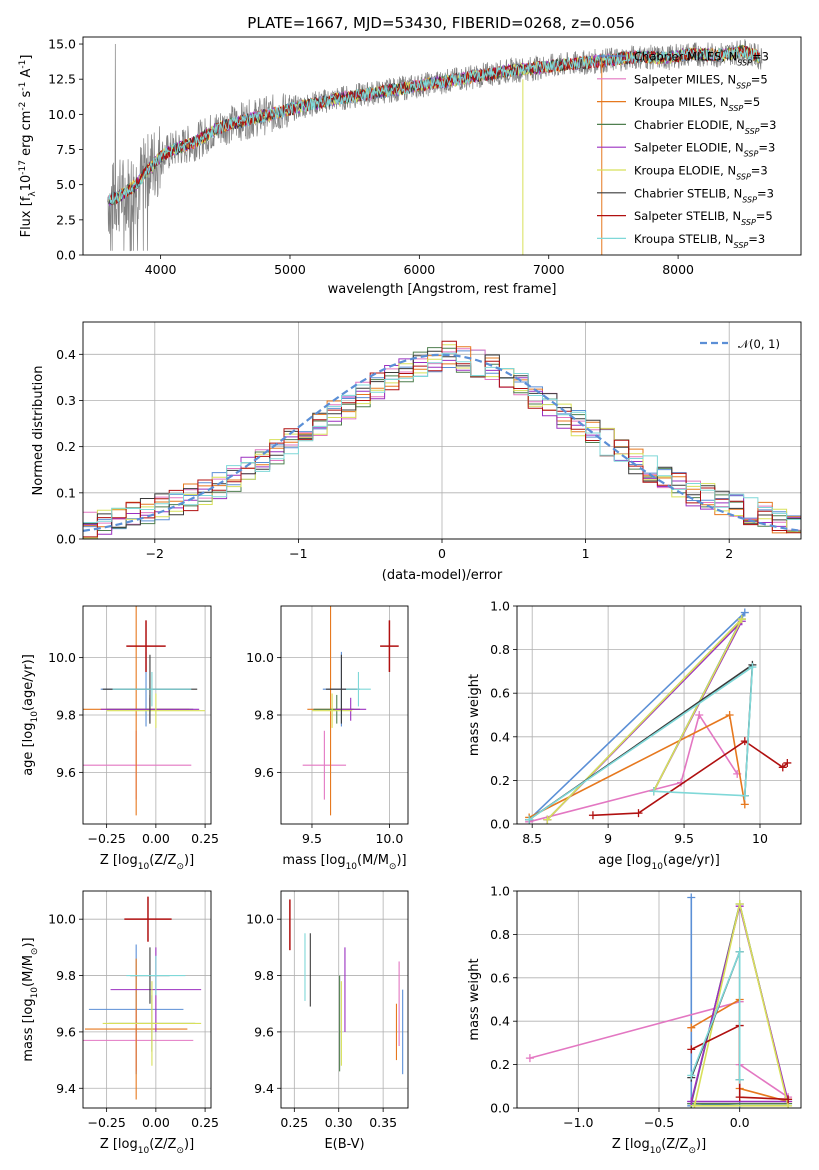  Describe the element at coordinates (500, 1064) in the screenshot. I see `weight_vs_Z-ytick-label: 0.2` at that location.